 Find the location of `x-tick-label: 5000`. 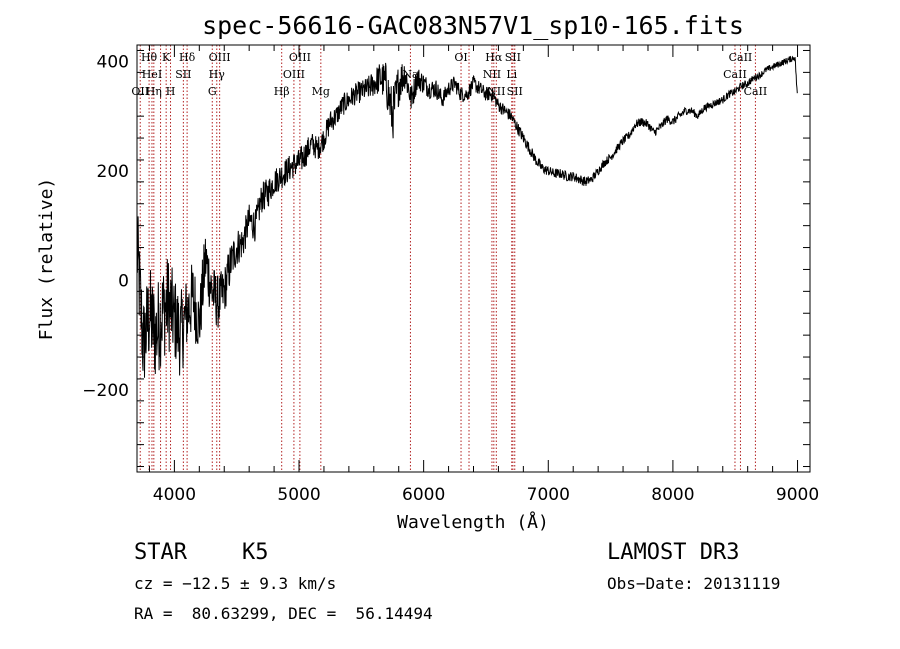

x-tick-label: 5000 is located at coordinates (298, 495).